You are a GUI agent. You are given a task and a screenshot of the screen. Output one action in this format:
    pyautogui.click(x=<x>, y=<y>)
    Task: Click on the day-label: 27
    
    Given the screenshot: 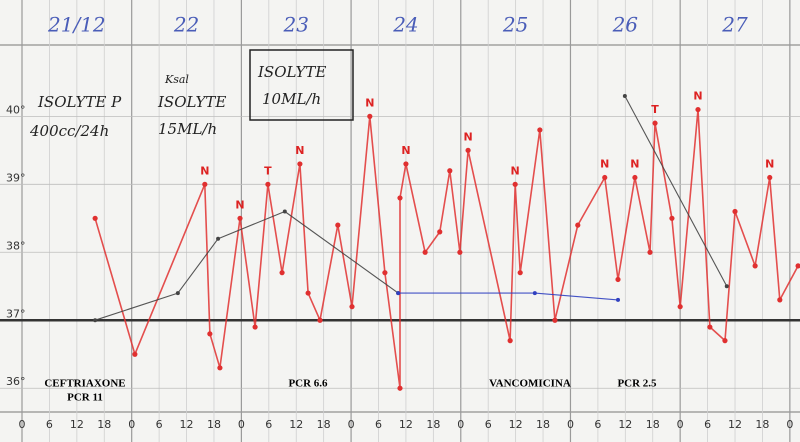 What is the action you would take?
    pyautogui.click(x=734, y=25)
    